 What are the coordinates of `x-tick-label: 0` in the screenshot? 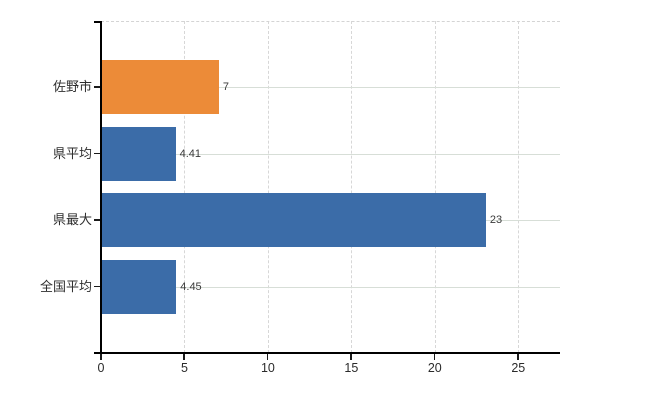 It's located at (101, 368).